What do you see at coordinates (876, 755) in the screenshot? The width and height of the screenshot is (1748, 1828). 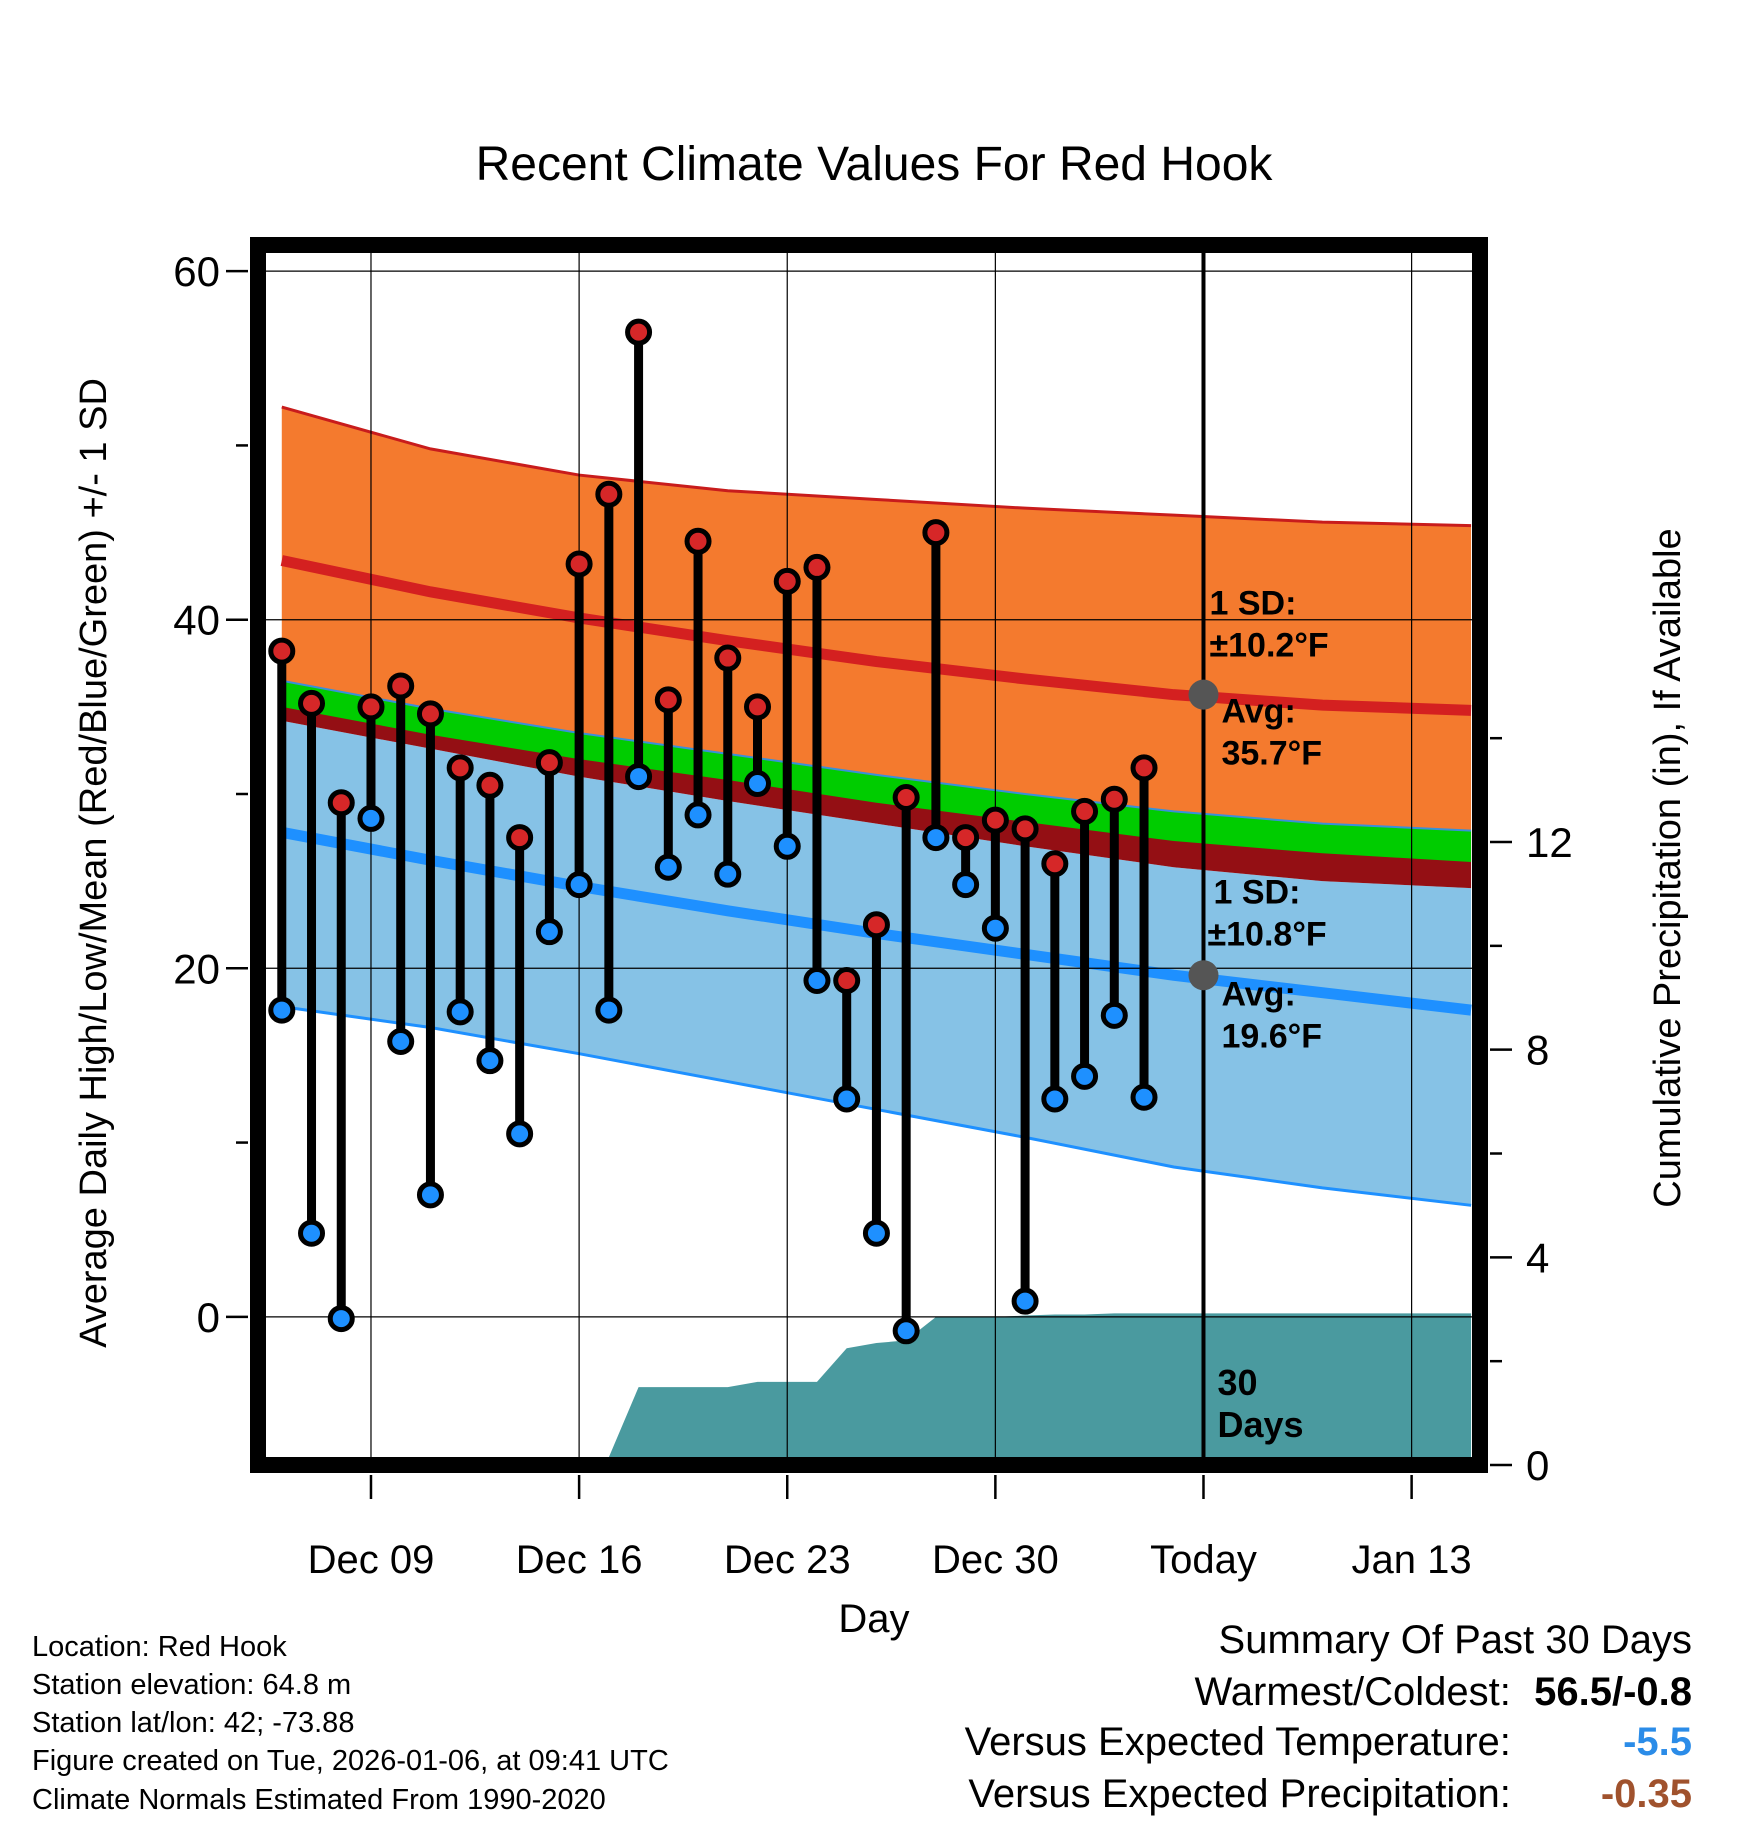 I see `mean-upper-line` at bounding box center [876, 755].